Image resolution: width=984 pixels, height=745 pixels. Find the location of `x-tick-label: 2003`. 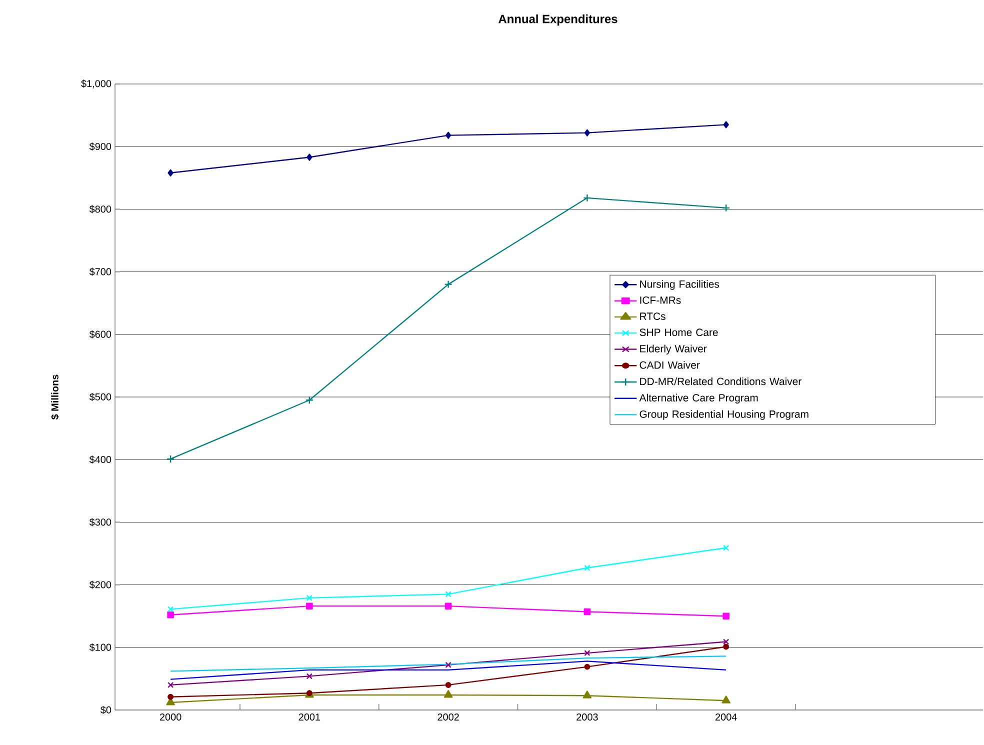

x-tick-label: 2003 is located at coordinates (587, 717).